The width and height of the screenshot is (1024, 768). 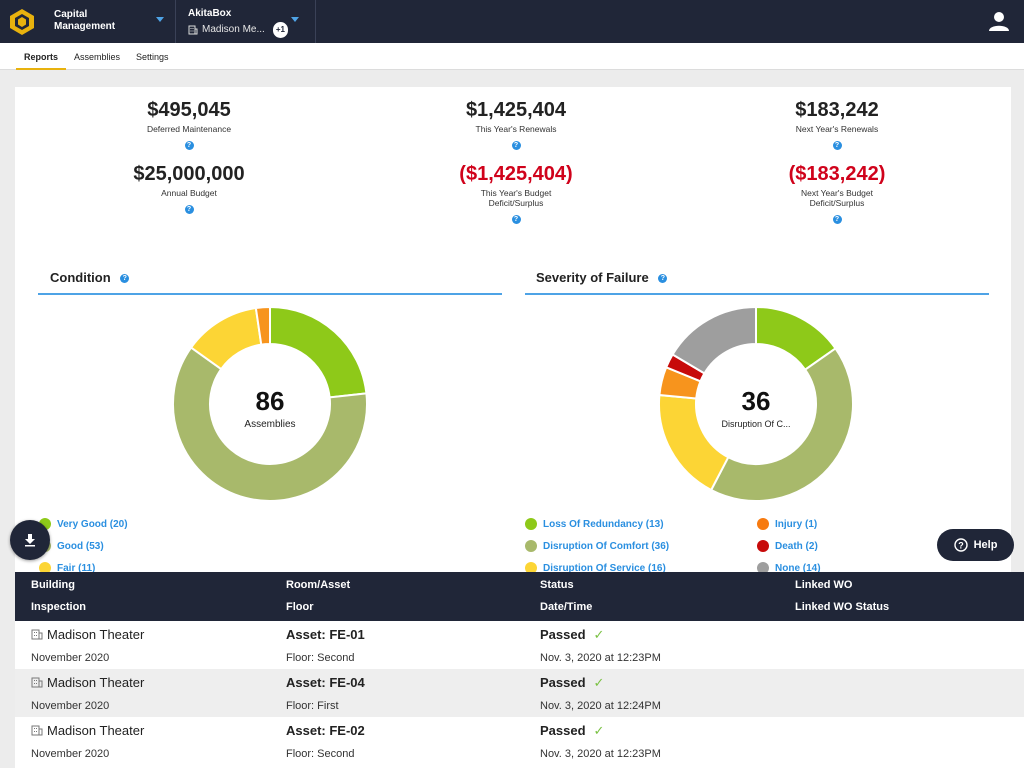 What do you see at coordinates (96, 682) in the screenshot?
I see `building-name: Madison Theater` at bounding box center [96, 682].